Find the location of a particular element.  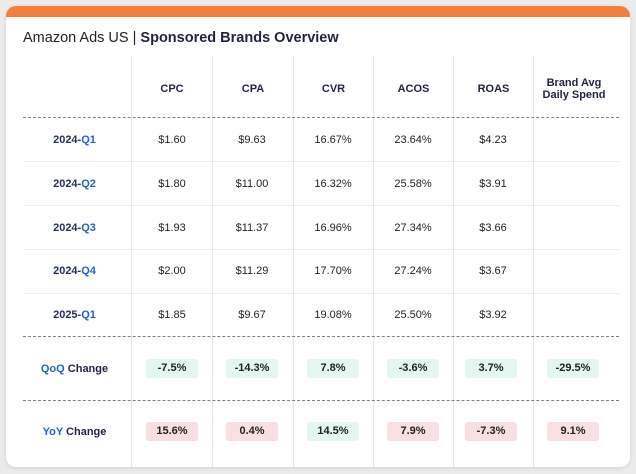

change-chip: 15.6% is located at coordinates (172, 431).